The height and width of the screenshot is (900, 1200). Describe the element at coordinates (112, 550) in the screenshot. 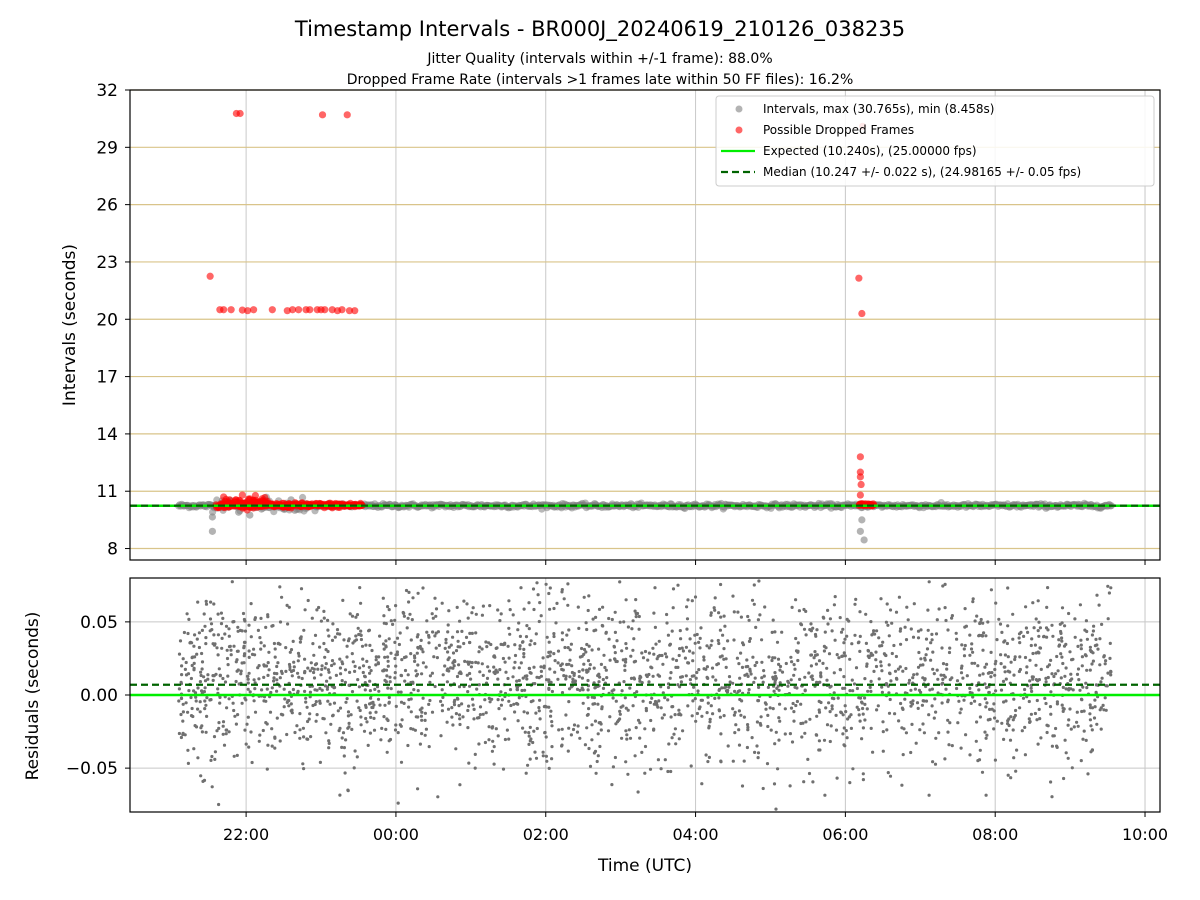

I see `intervals-y-tick-label: 8` at that location.